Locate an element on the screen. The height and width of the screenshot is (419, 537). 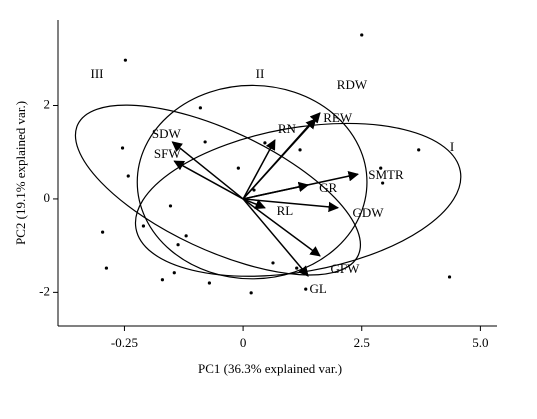
arrow-label: GR is located at coordinates (328, 187).